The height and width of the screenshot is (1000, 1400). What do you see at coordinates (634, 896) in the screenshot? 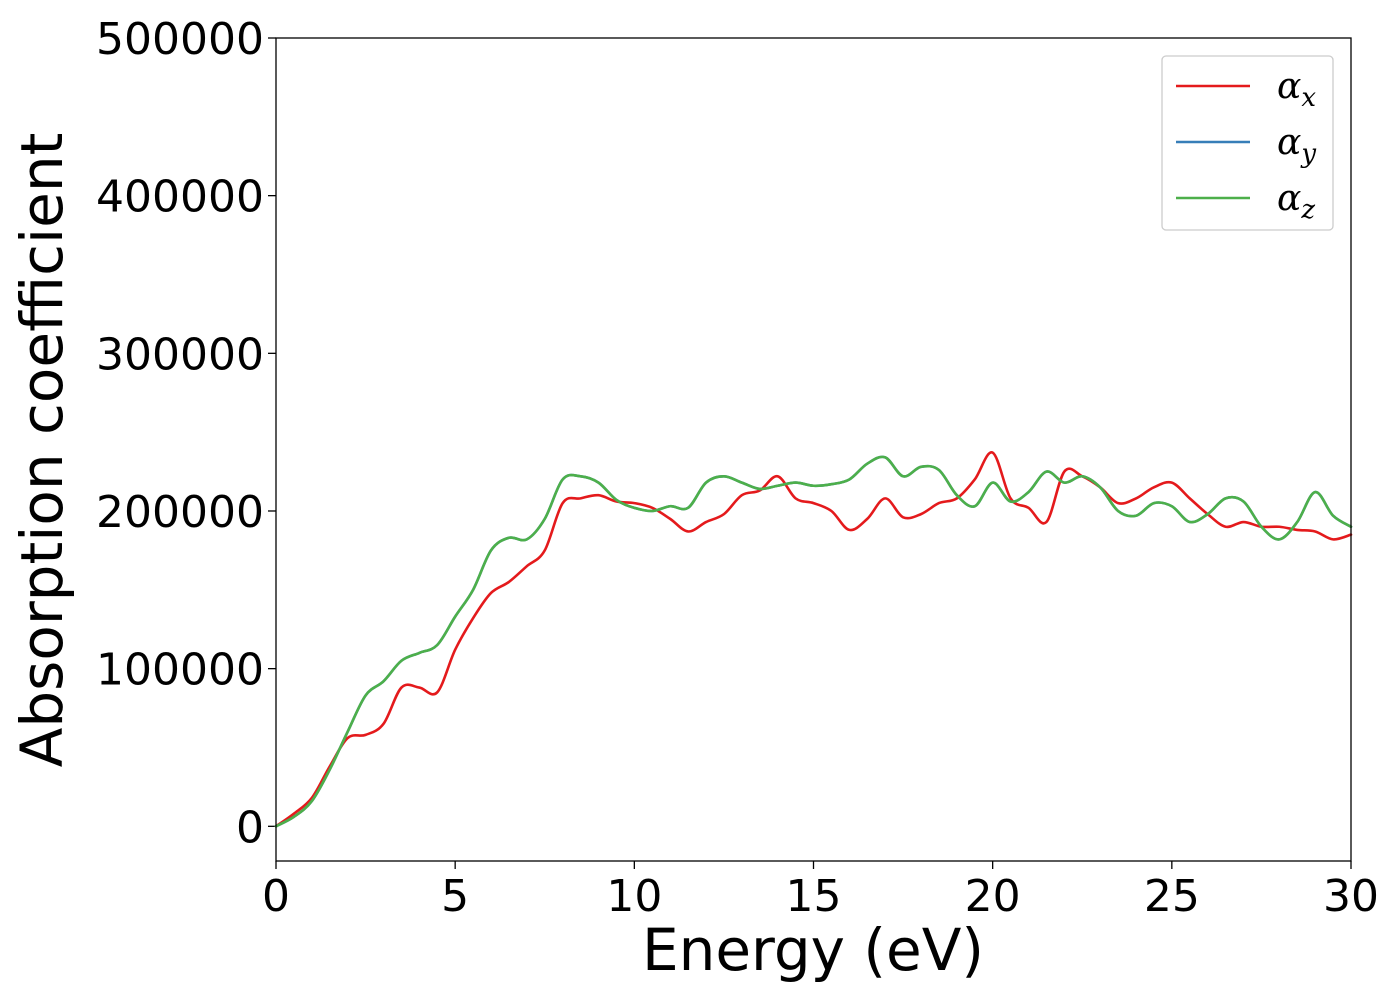
I see `x-tick-label: 10` at bounding box center [634, 896].